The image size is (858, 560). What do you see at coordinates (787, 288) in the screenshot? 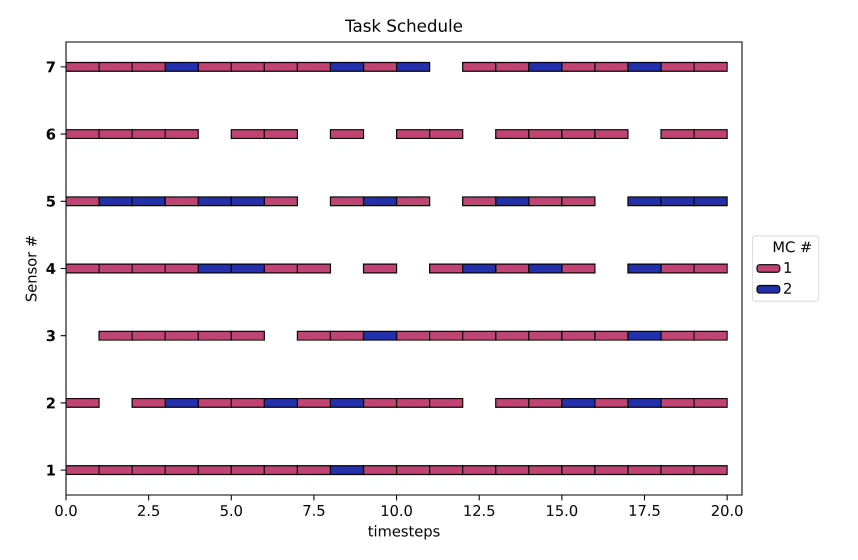
I see `legend-label: 2` at bounding box center [787, 288].